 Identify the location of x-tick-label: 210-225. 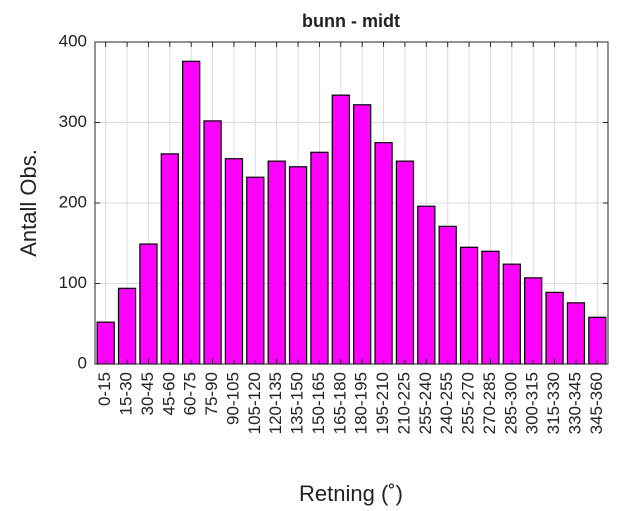
(403, 403).